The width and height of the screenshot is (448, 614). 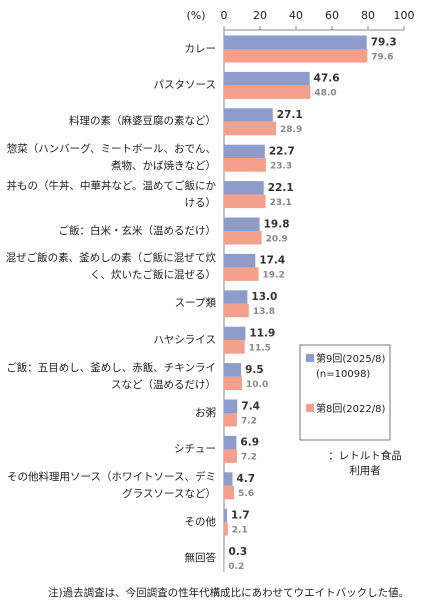 What do you see at coordinates (281, 188) in the screenshot?
I see `value-label: 22.1` at bounding box center [281, 188].